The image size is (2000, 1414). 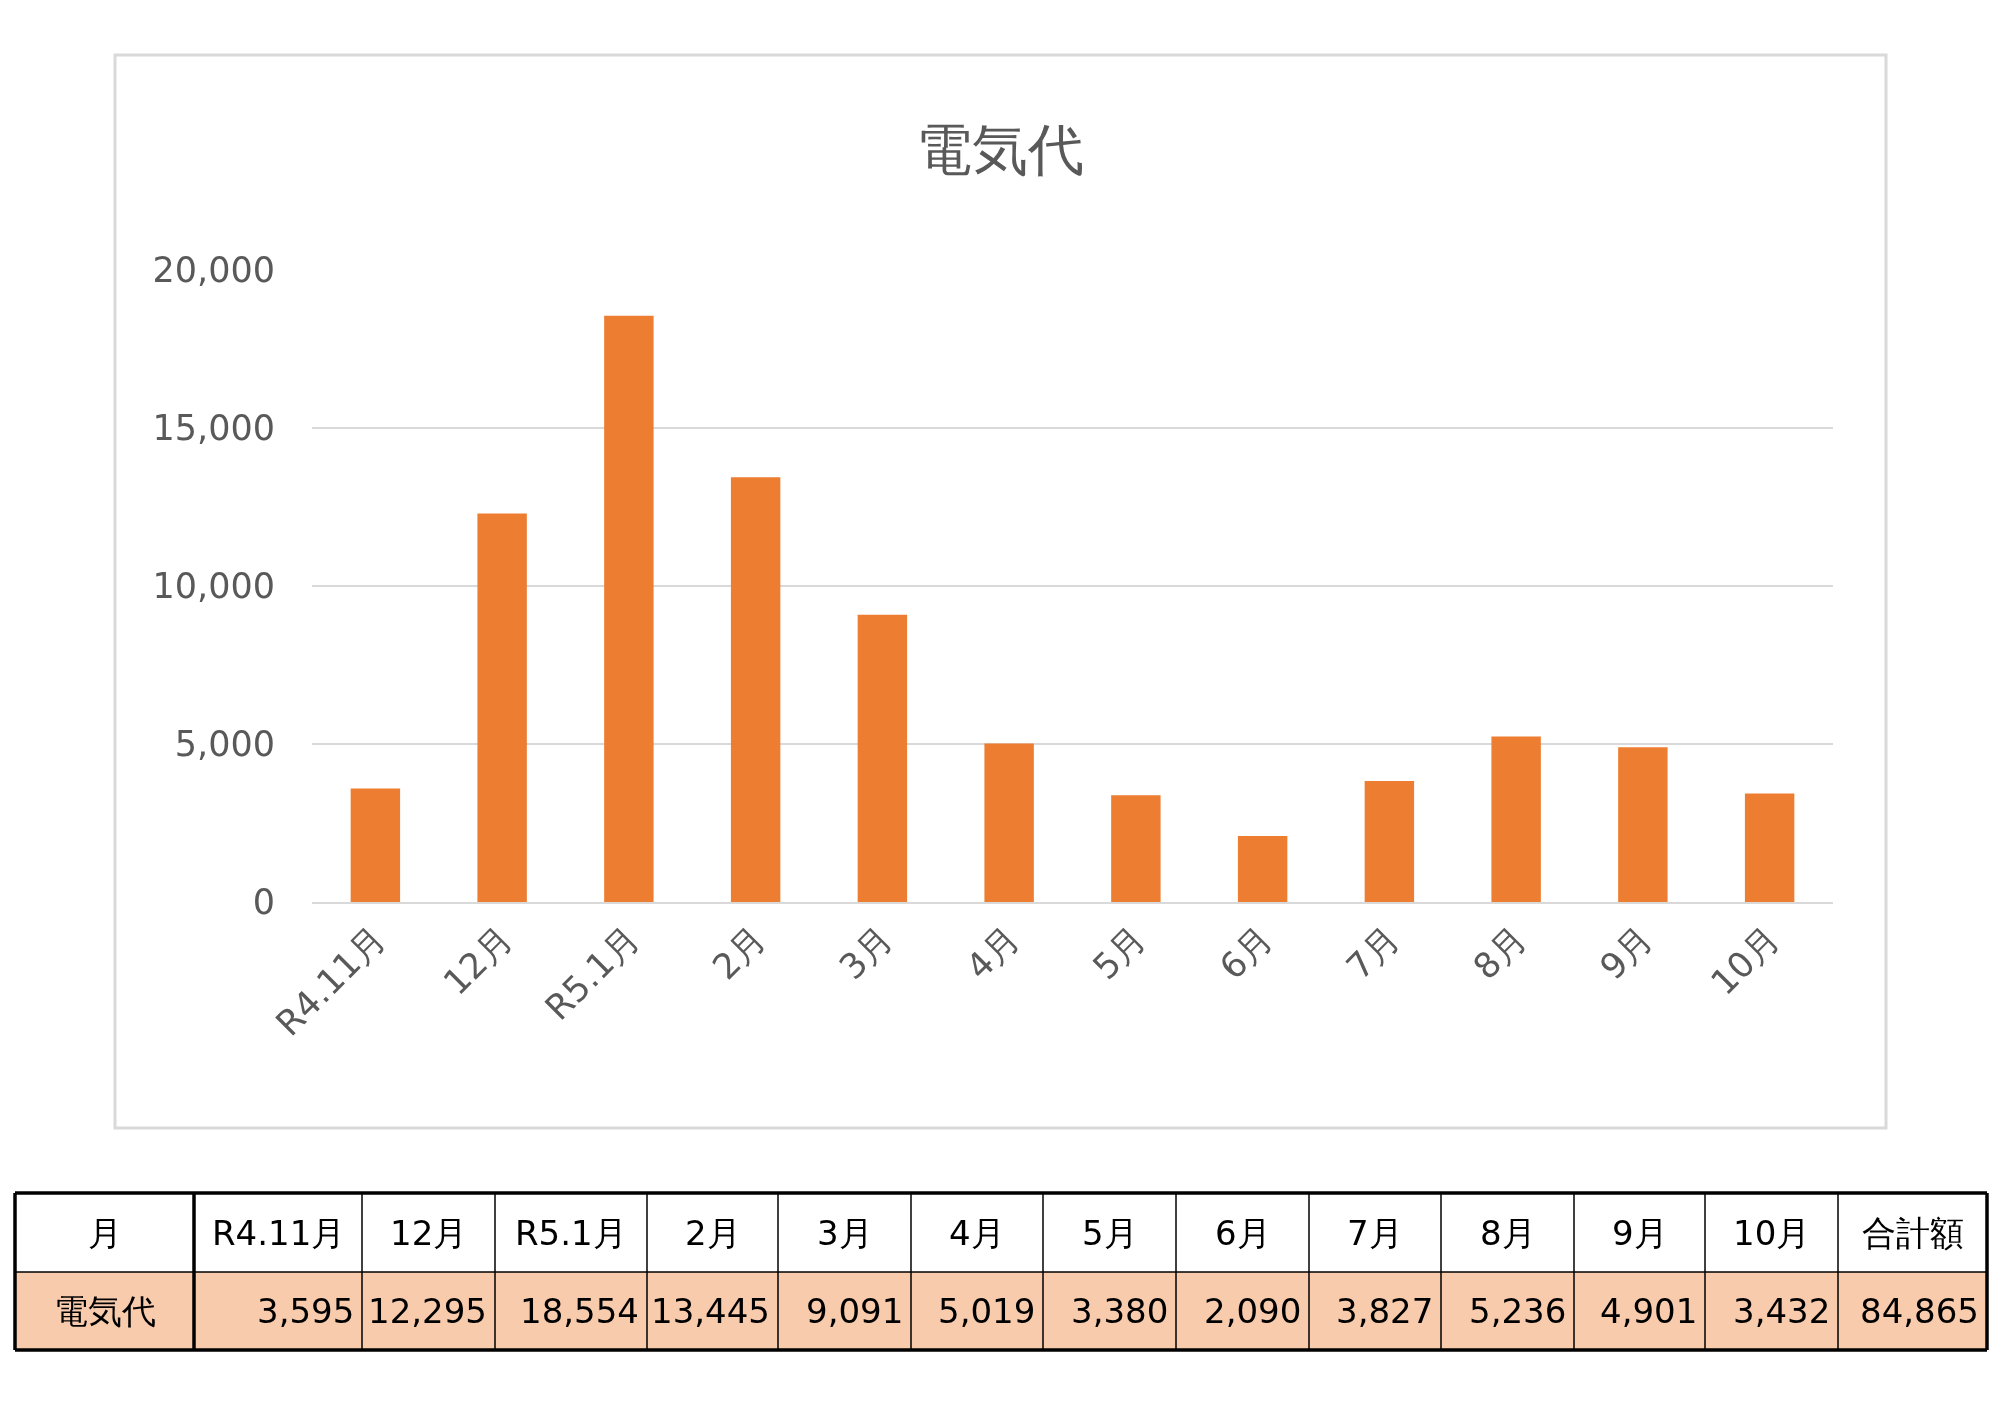 I want to click on data-label: 3,380, so click(x=1120, y=1311).